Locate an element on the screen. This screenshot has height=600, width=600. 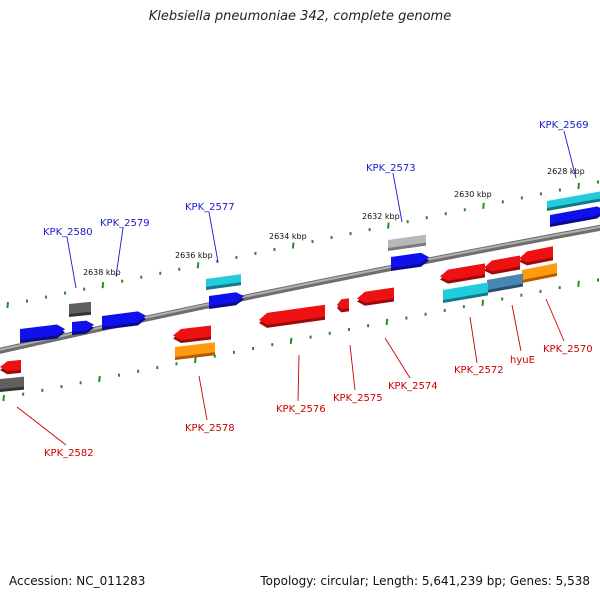
leader-kpk2576 is located at coordinates (298, 378).